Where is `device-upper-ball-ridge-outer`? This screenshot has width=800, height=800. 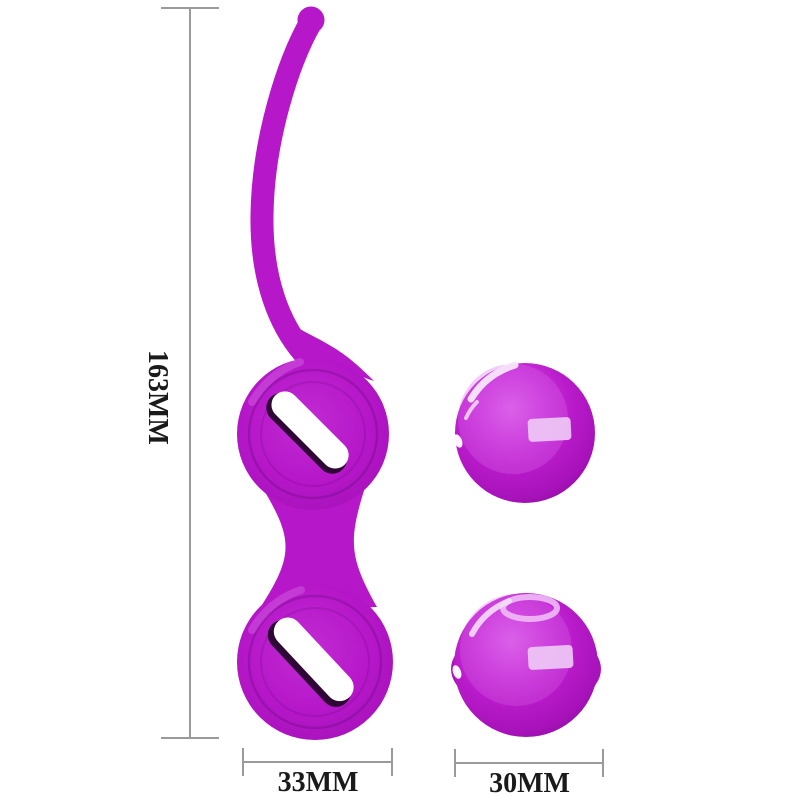 device-upper-ball-ridge-outer is located at coordinates (313, 434).